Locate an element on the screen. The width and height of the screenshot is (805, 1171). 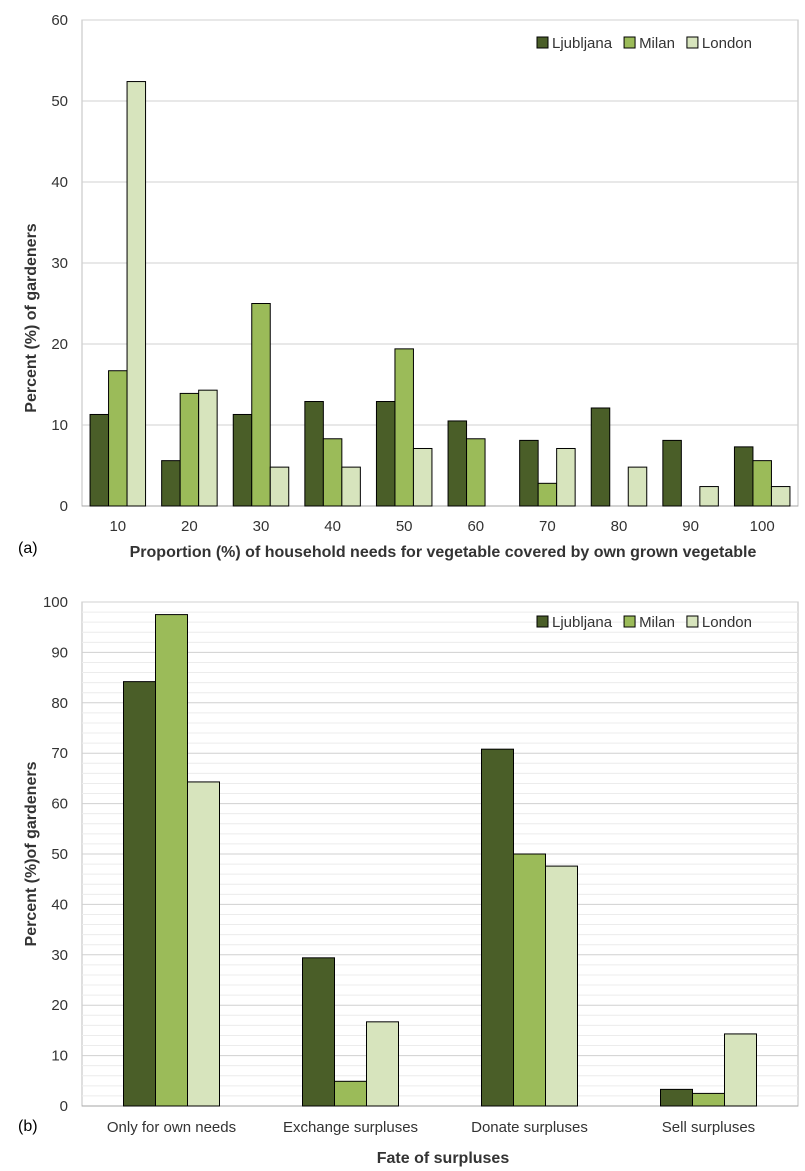
y-tick-label: 70 is located at coordinates (59, 753).